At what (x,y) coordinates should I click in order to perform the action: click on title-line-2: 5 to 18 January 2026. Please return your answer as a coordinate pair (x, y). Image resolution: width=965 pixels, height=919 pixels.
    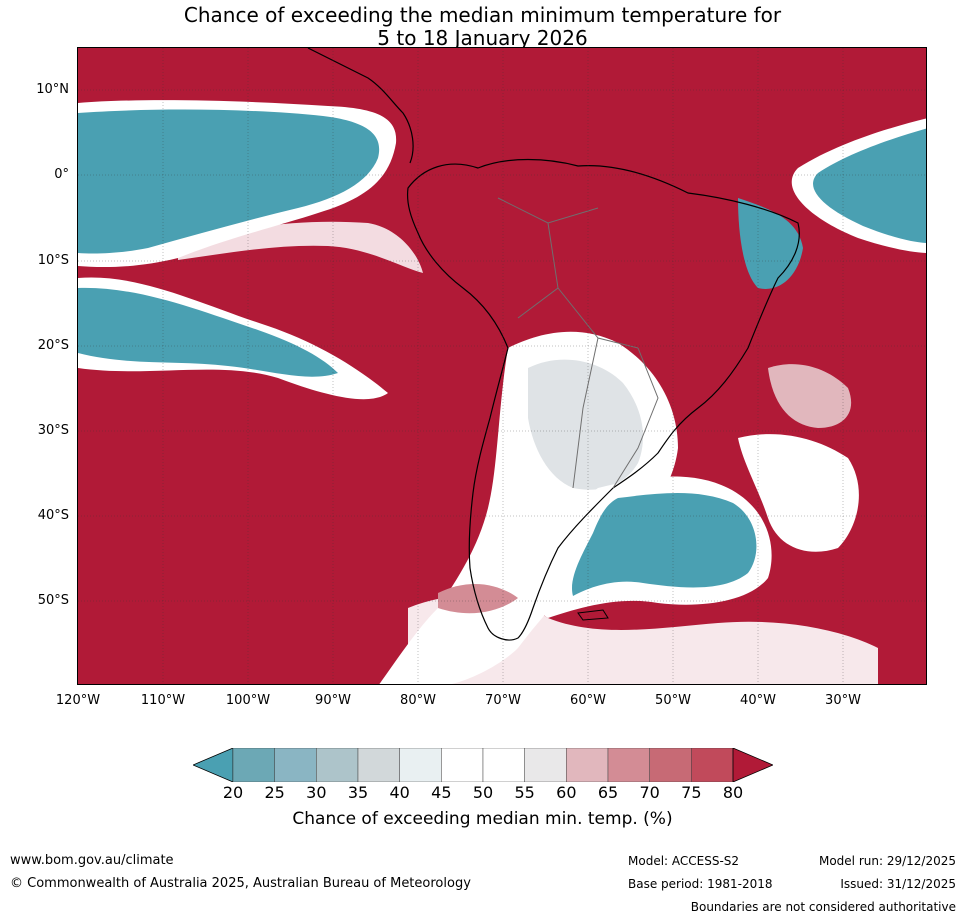
    Looking at the image, I should click on (482, 38).